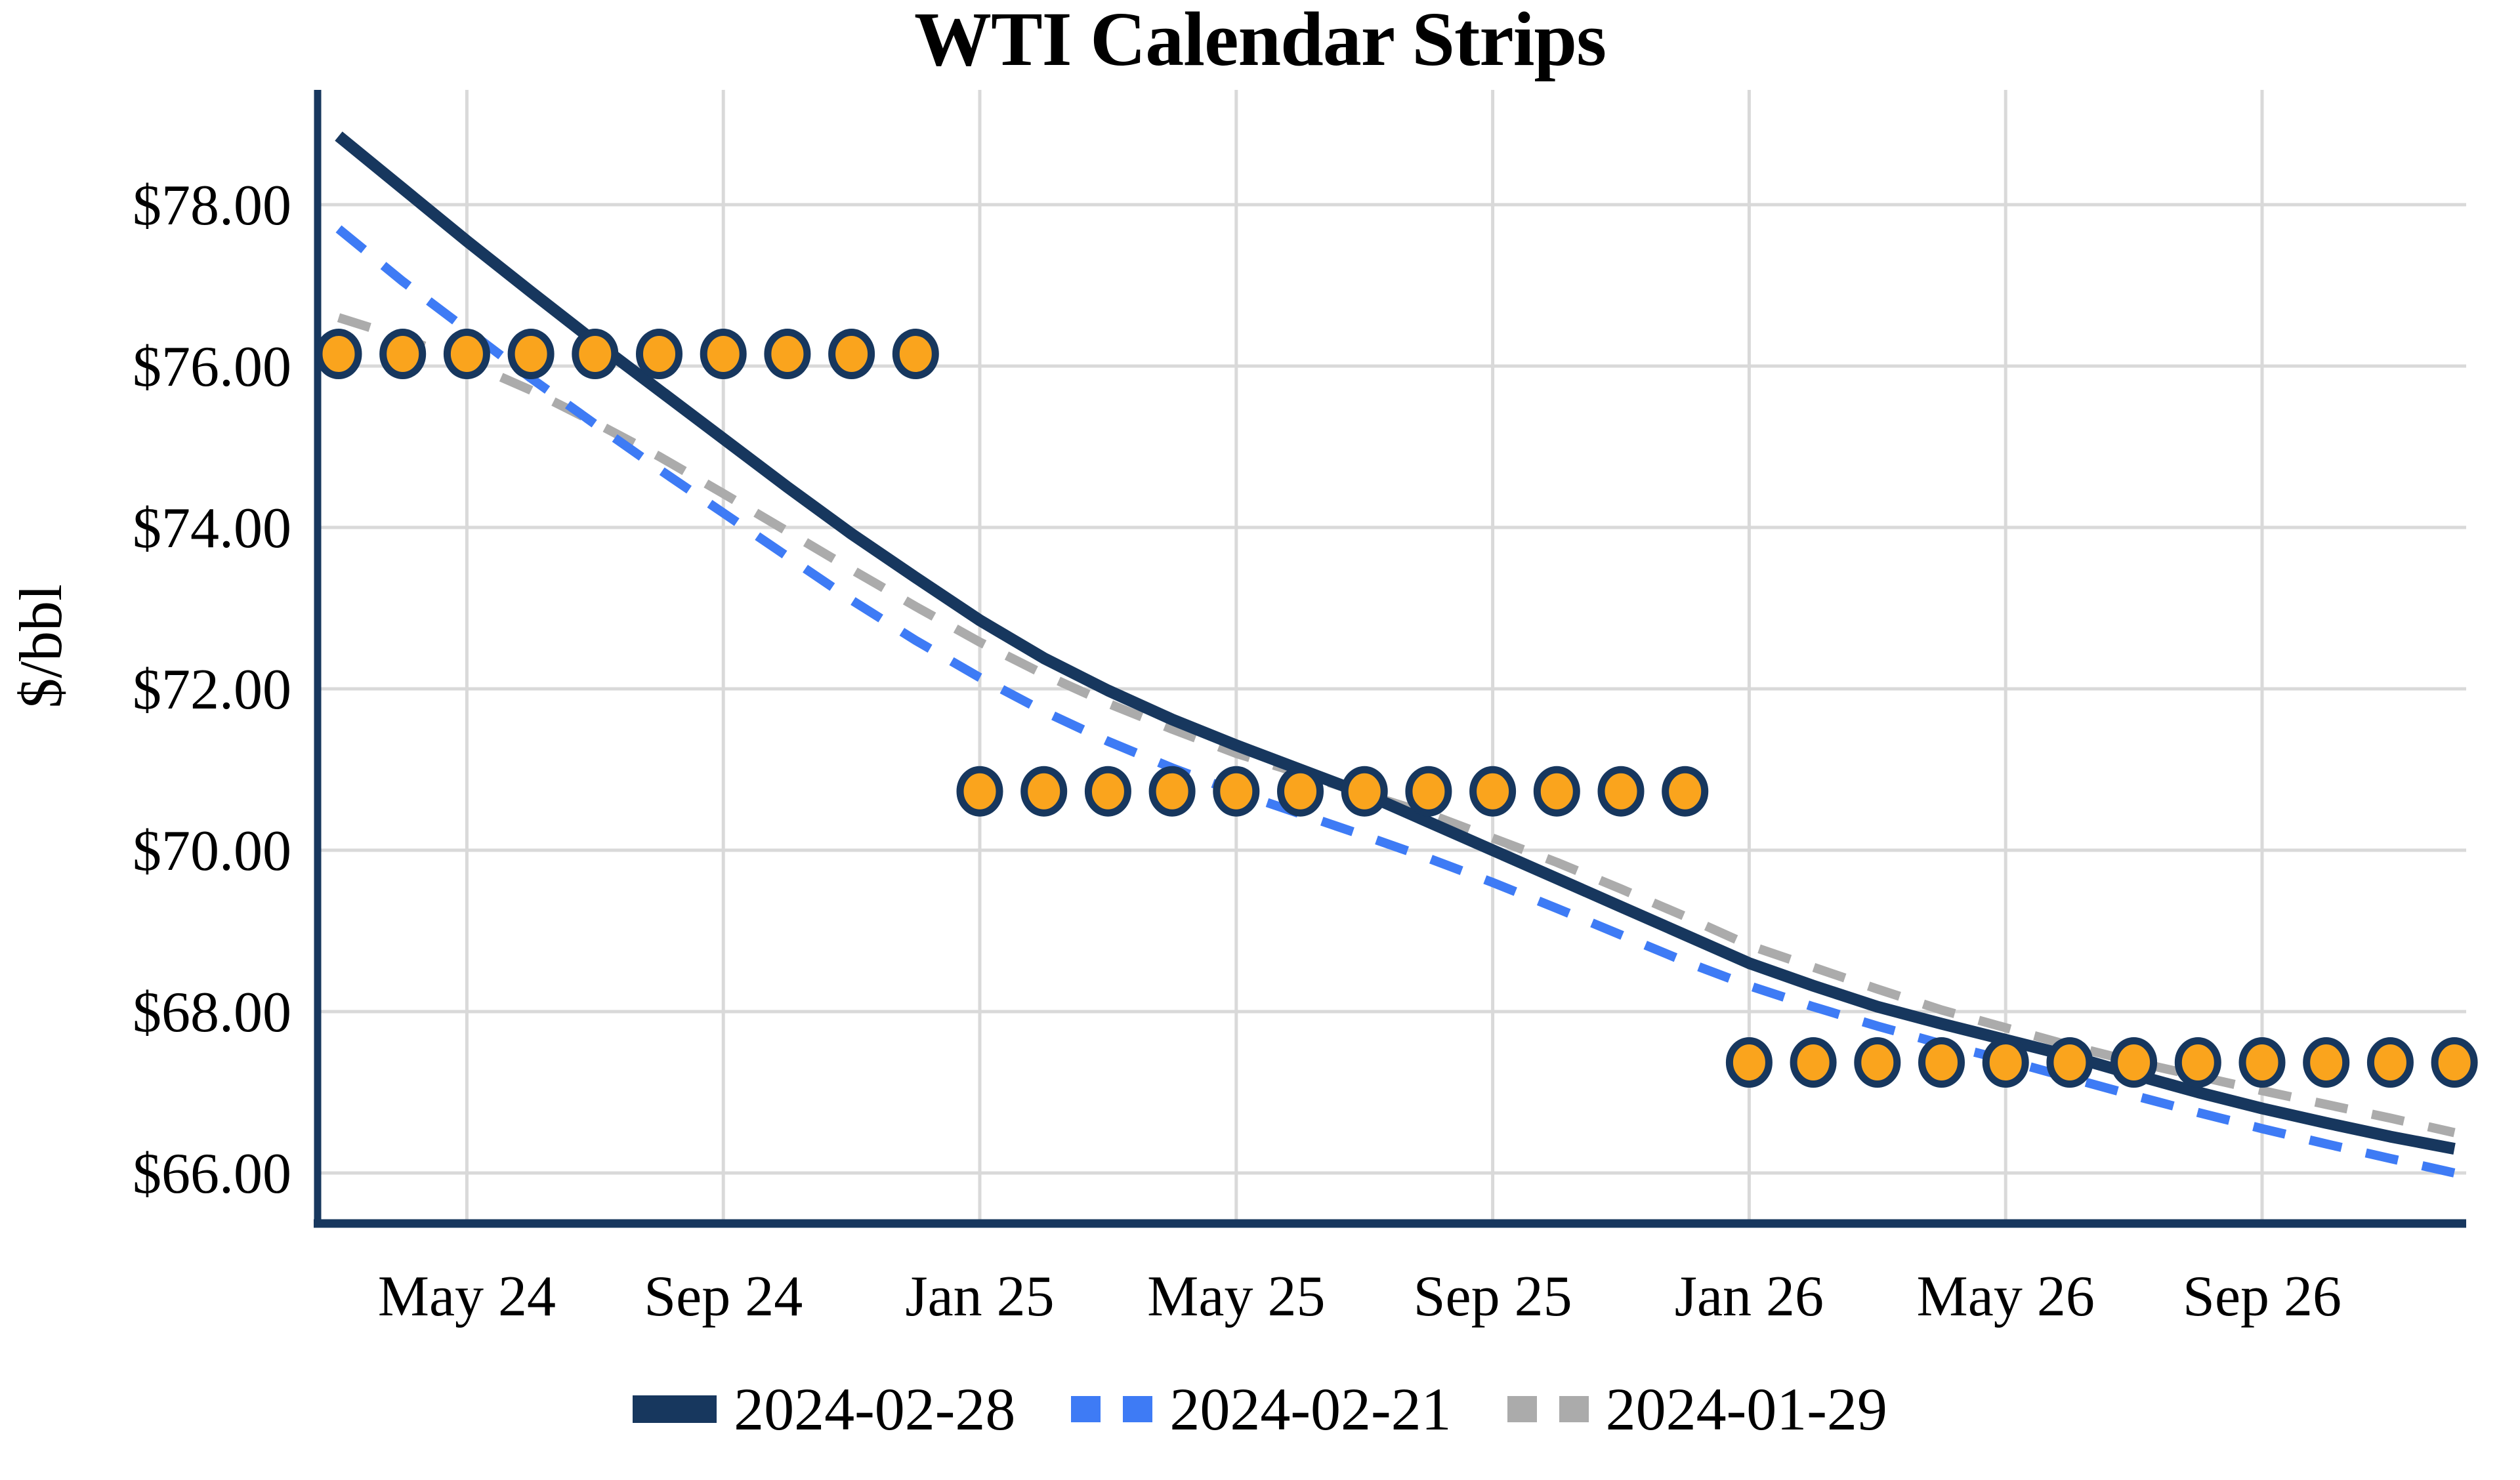 This screenshot has width=2520, height=1480. What do you see at coordinates (212, 205) in the screenshot?
I see `y-tick-label: $78.00` at bounding box center [212, 205].